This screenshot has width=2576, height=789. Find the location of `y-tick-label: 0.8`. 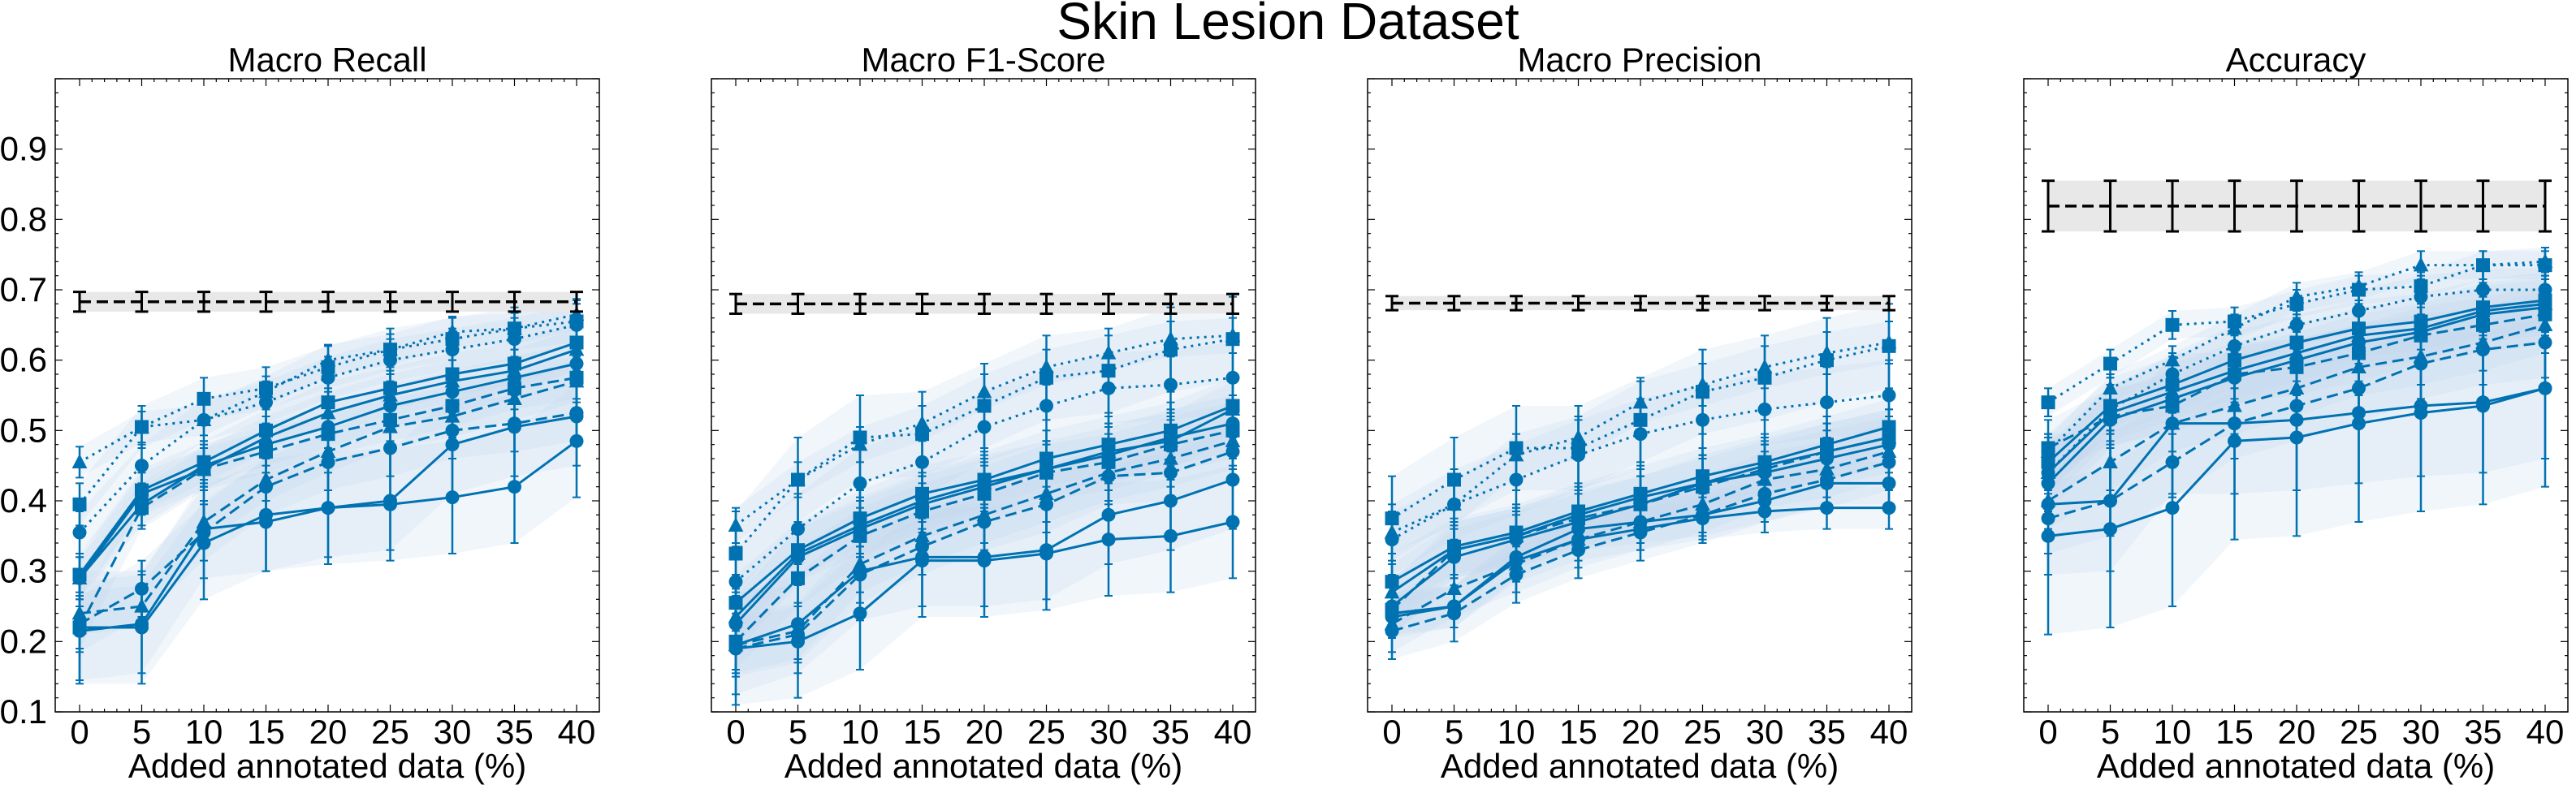

y-tick-label: 0.8 is located at coordinates (24, 219).